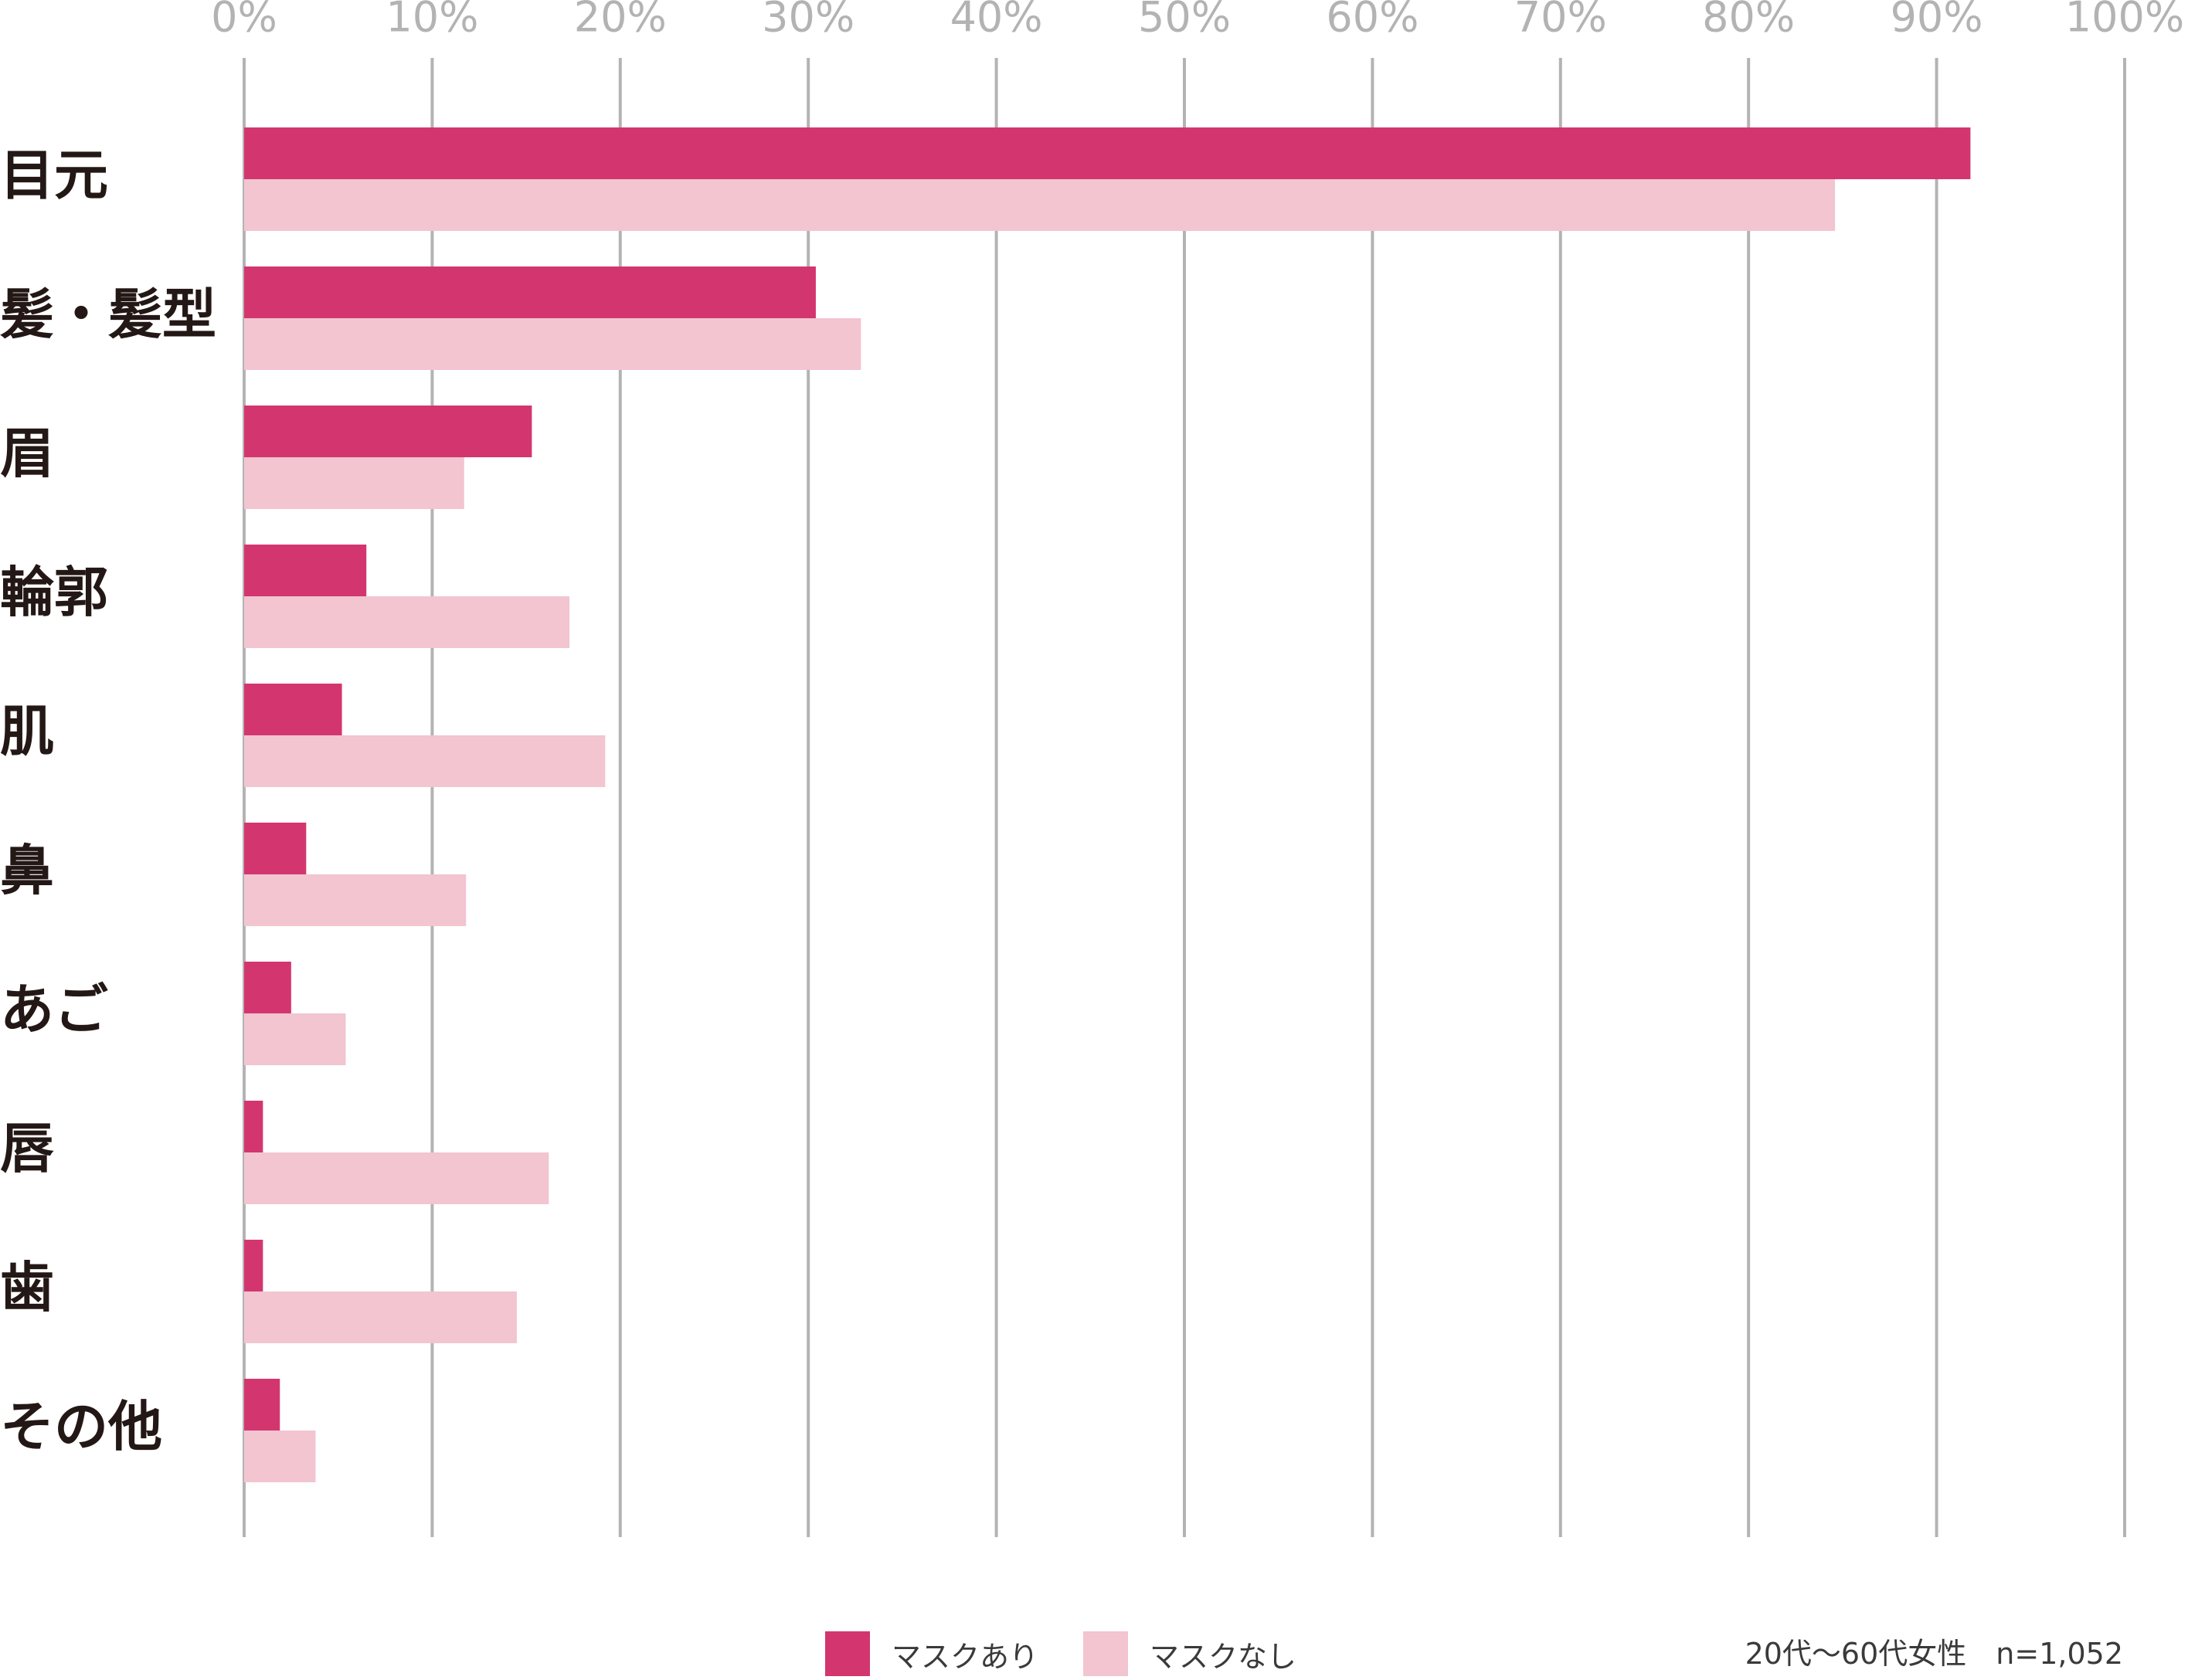  Describe the element at coordinates (1184, 21) in the screenshot. I see `x-tick-label-5: 50%` at that location.